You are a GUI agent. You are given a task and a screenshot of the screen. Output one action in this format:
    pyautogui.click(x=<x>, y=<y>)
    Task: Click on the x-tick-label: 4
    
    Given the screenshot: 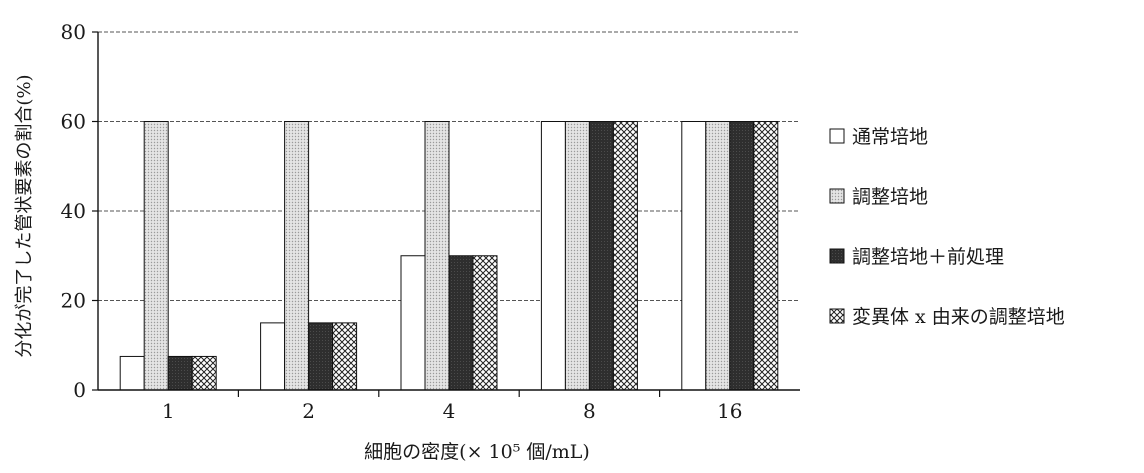 What is the action you would take?
    pyautogui.click(x=449, y=411)
    